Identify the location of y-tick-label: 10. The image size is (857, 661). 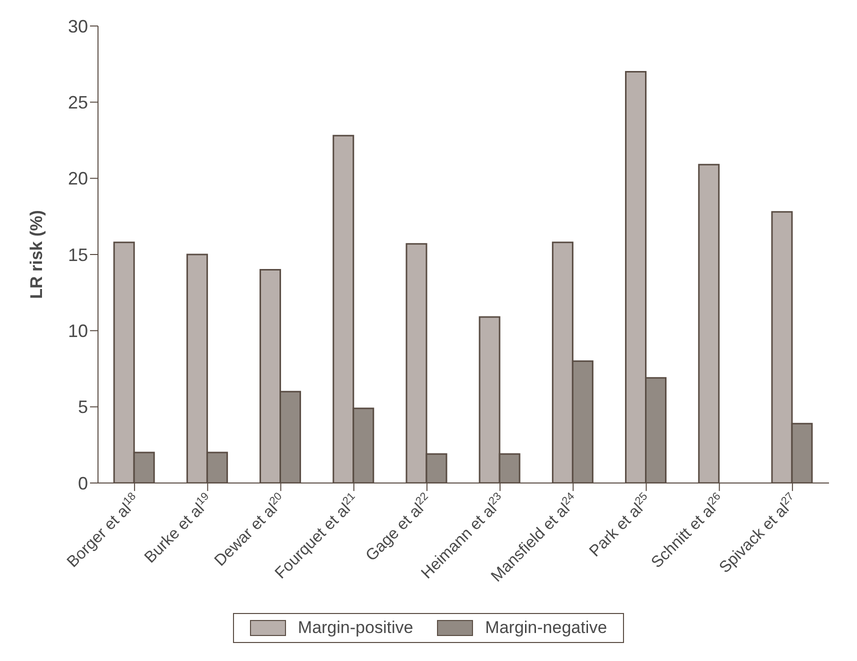
(78, 331).